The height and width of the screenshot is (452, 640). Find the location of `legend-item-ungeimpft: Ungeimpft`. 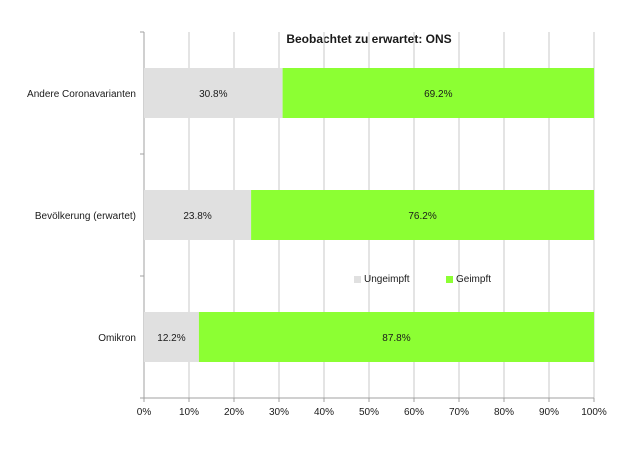

legend-item-ungeimpft: Ungeimpft is located at coordinates (382, 279).